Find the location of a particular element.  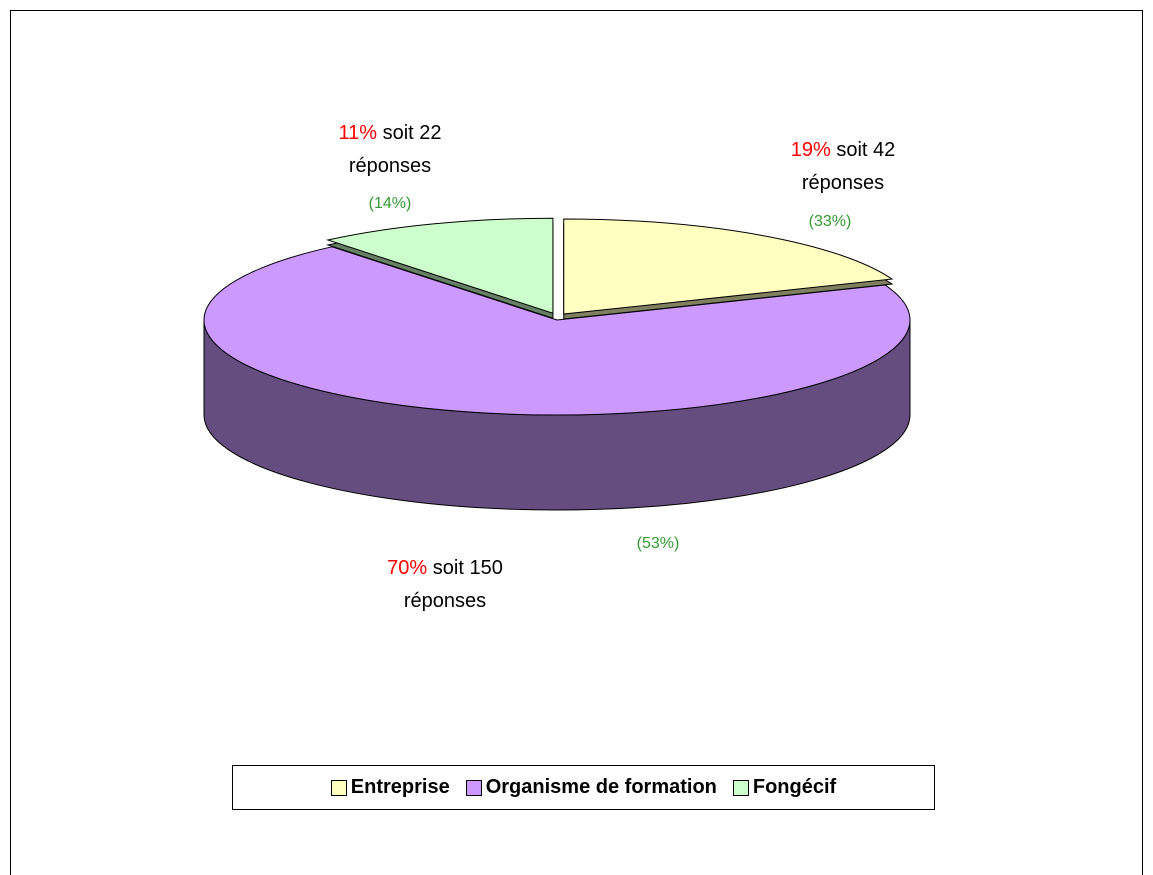

secondary-label: (14%) is located at coordinates (390, 203).